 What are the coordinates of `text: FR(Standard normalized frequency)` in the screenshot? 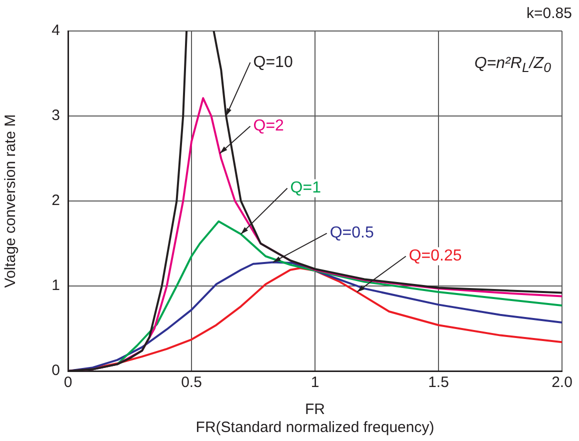 It's located at (315, 427).